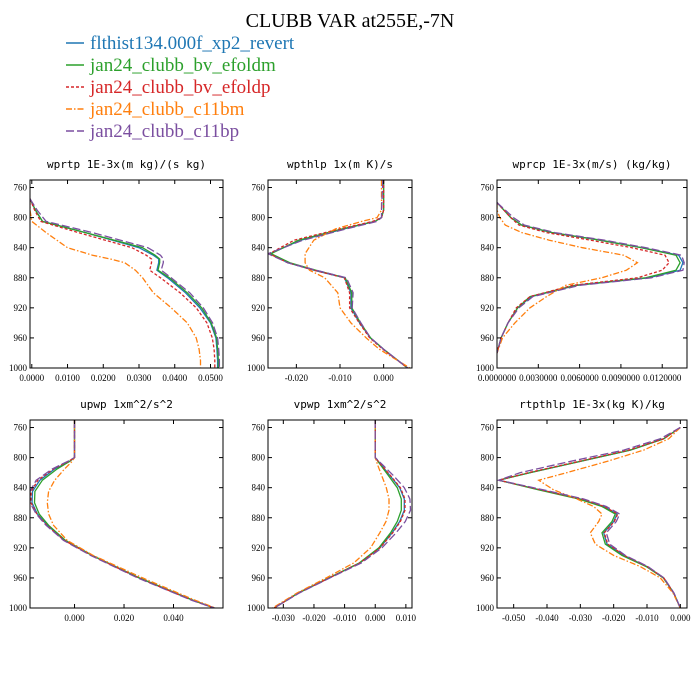 This screenshot has width=700, height=700. What do you see at coordinates (406, 618) in the screenshot?
I see `x-tick-label: 0.010` at bounding box center [406, 618].